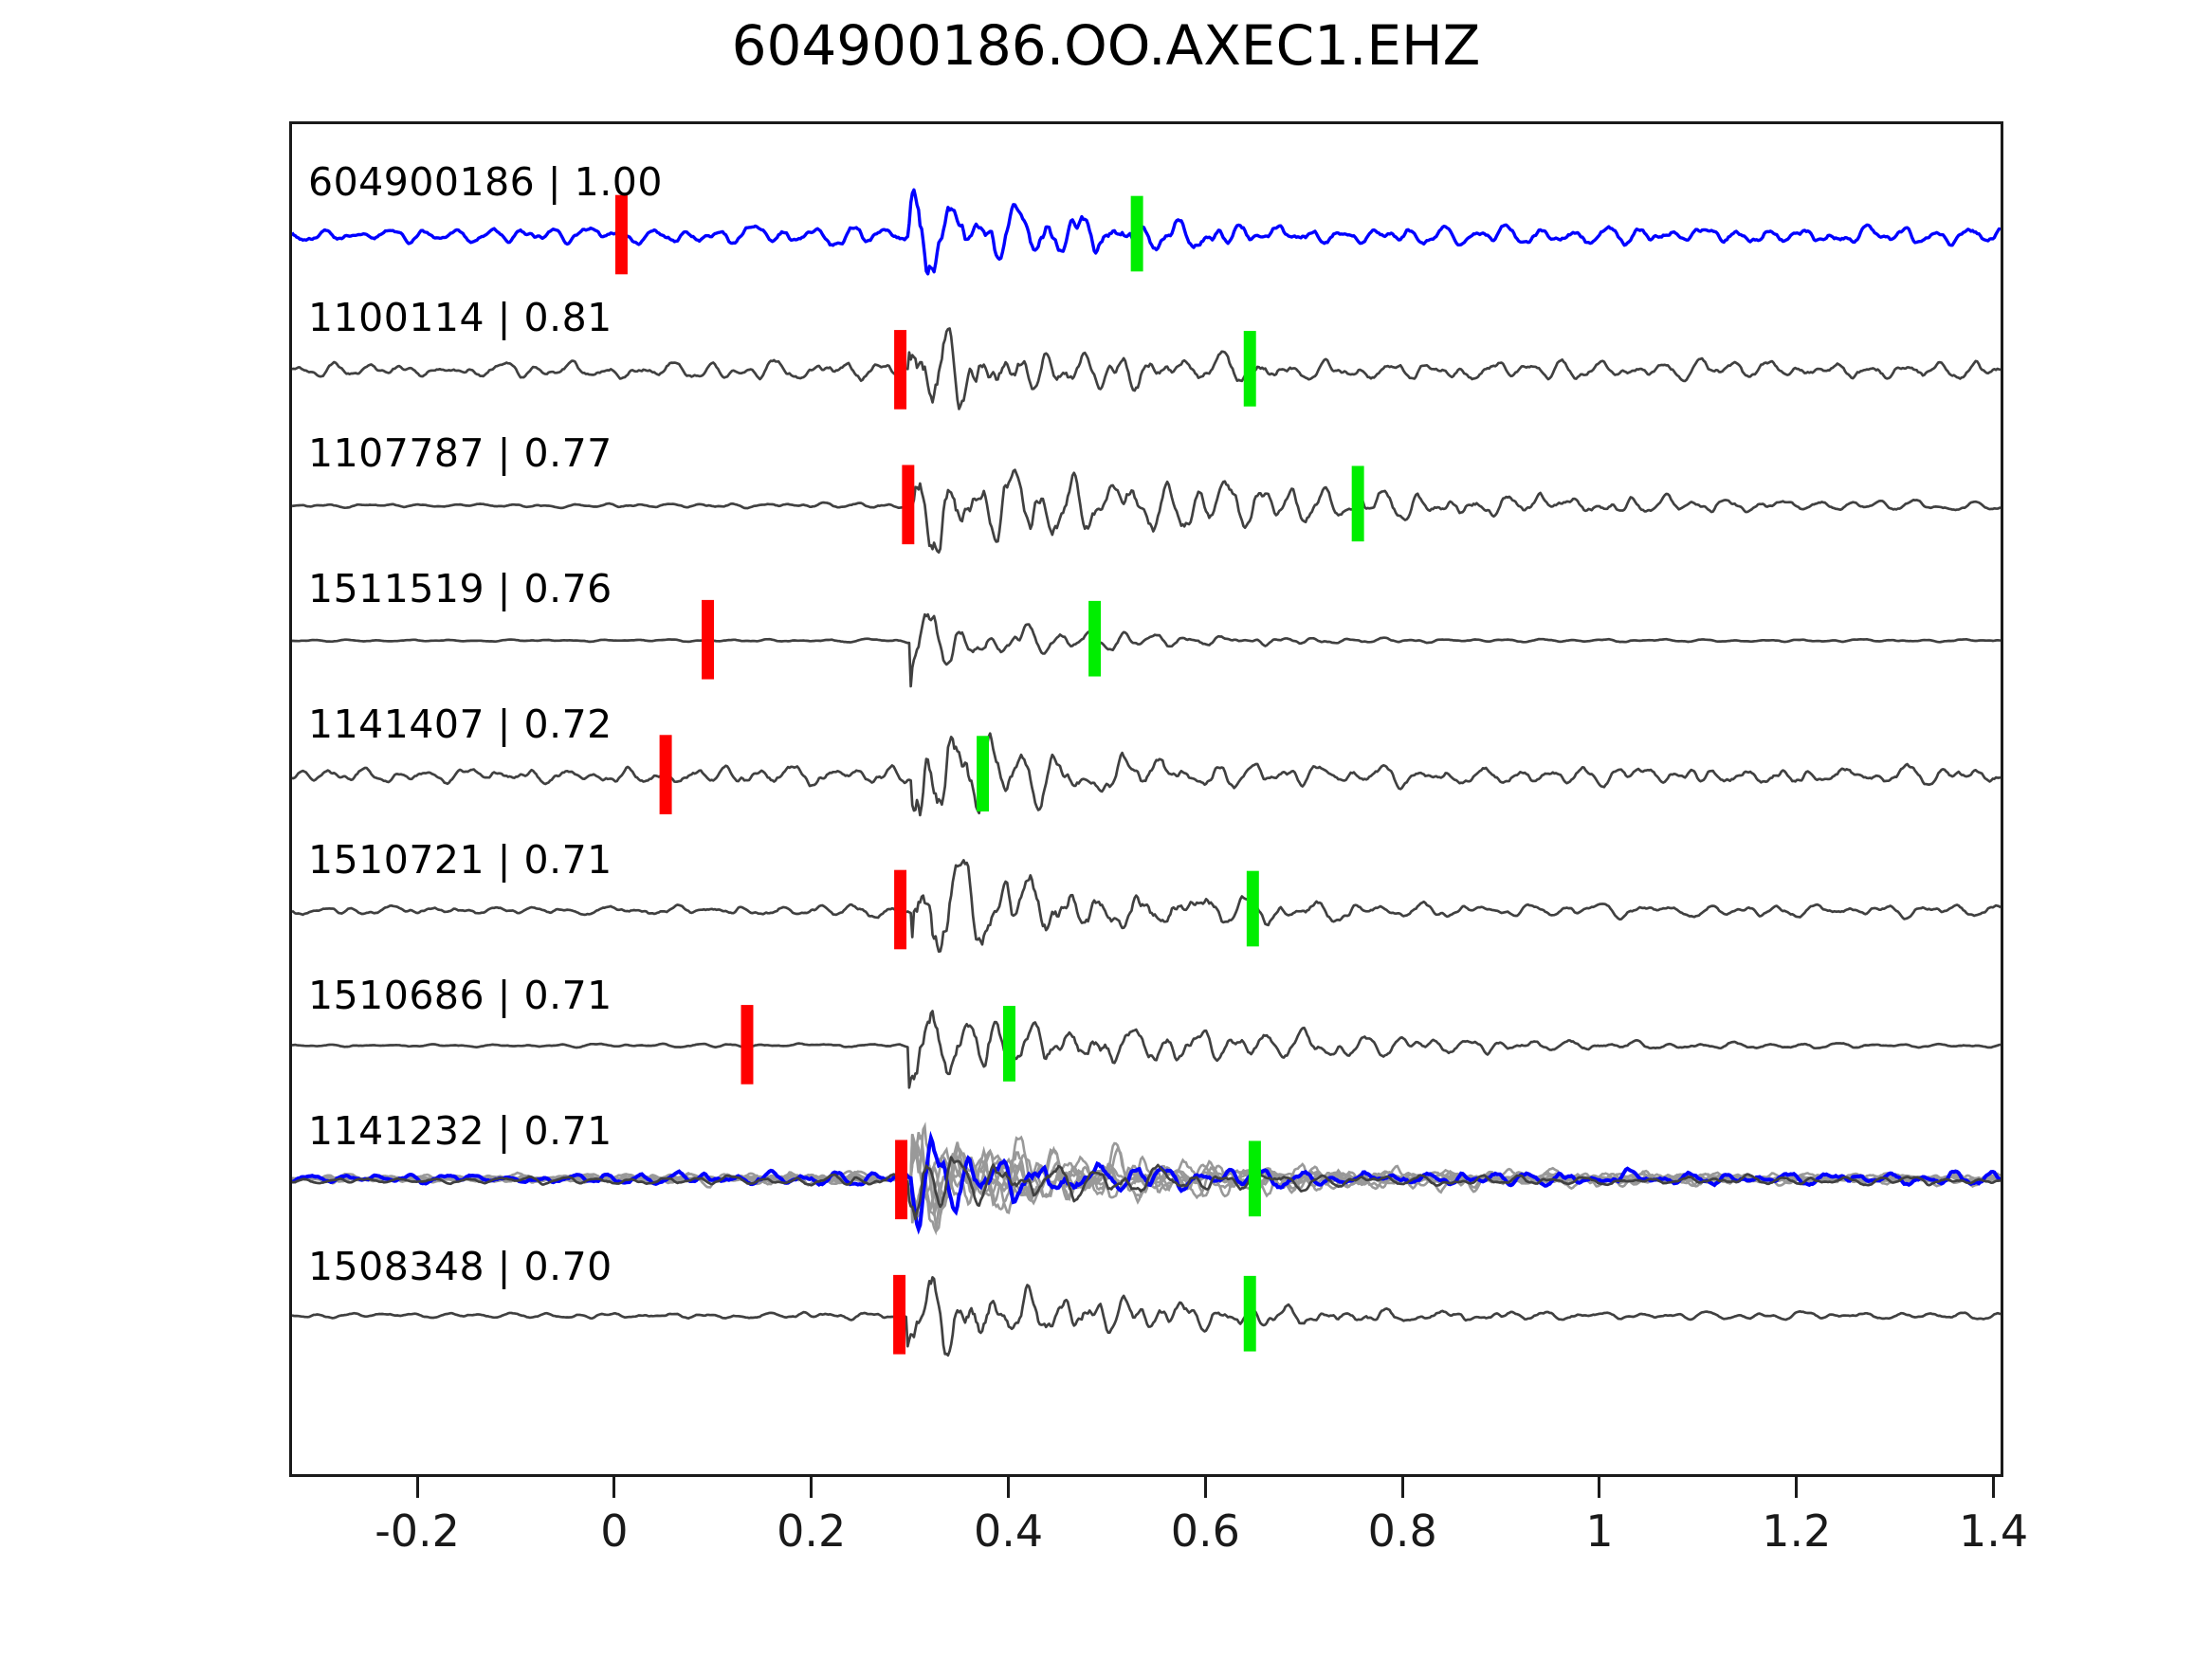 This screenshot has height=1659, width=2212. What do you see at coordinates (812, 1531) in the screenshot?
I see `x-tick-label: 0.2` at bounding box center [812, 1531].